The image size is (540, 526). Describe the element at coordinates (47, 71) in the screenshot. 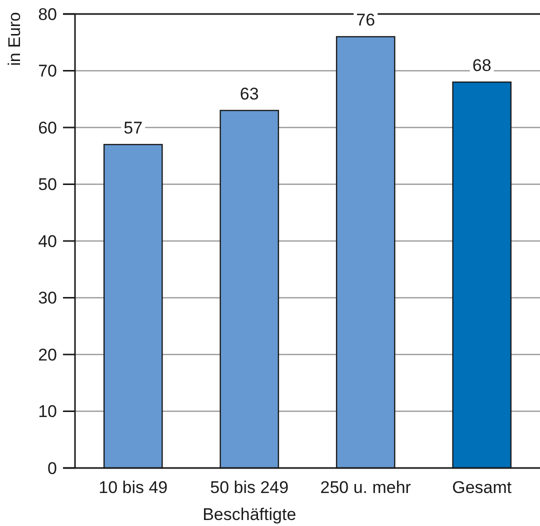

I see `y-tick-label: 70` at that location.